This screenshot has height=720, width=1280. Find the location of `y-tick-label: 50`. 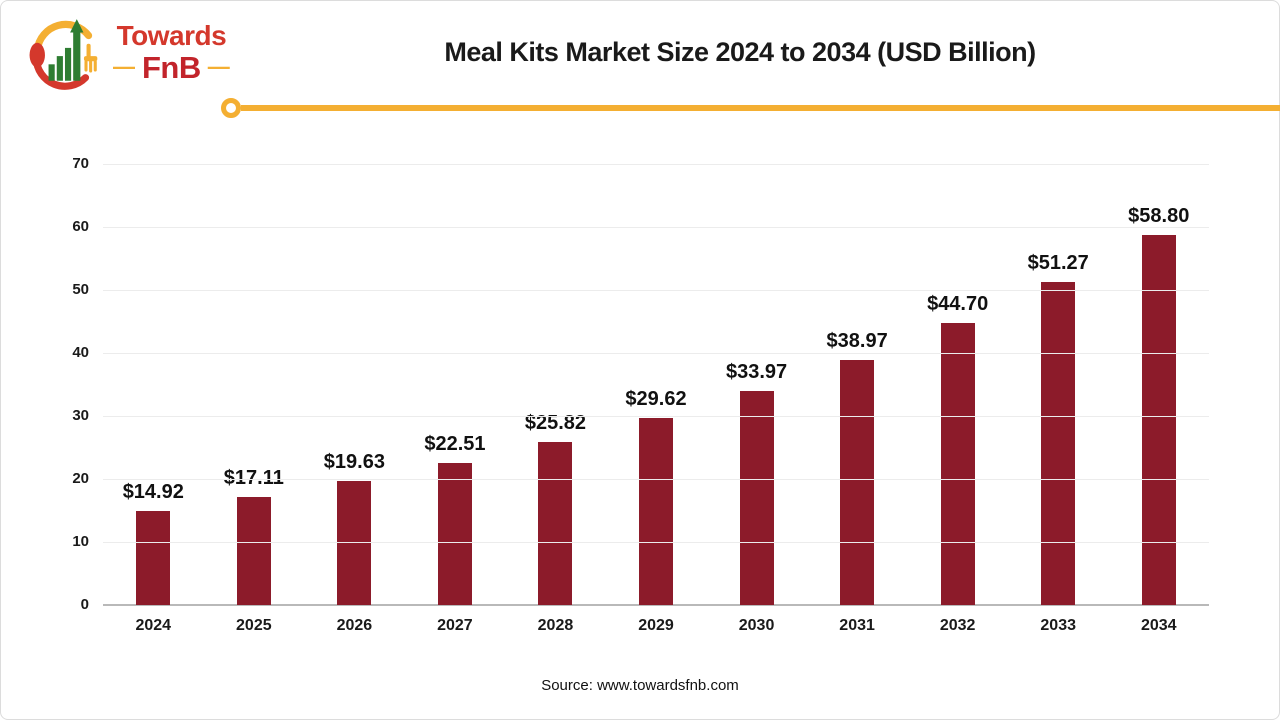

y-tick-label: 50 is located at coordinates (80, 289).